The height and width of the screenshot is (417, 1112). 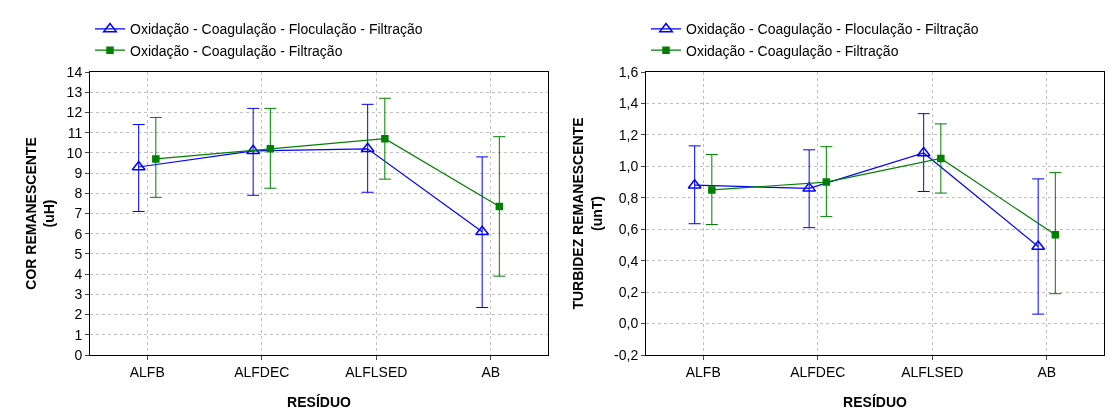 What do you see at coordinates (78, 172) in the screenshot?
I see `y-tick-label: 9` at bounding box center [78, 172].